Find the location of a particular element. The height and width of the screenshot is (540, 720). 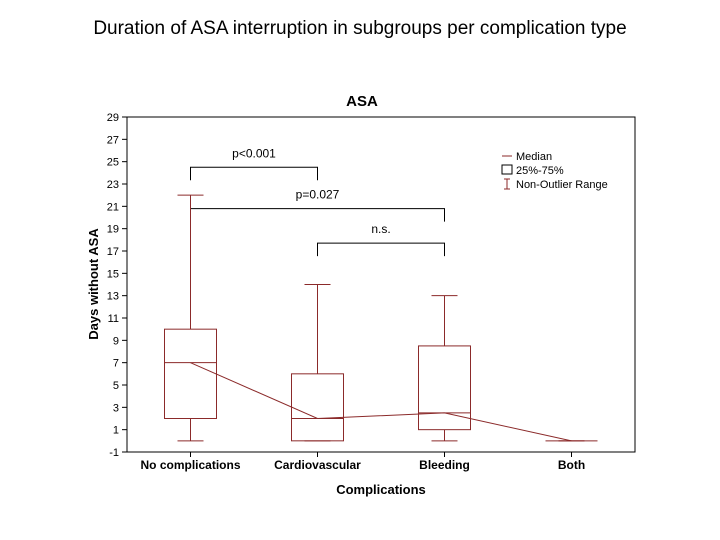

x-tick-label: Both is located at coordinates (571, 465).